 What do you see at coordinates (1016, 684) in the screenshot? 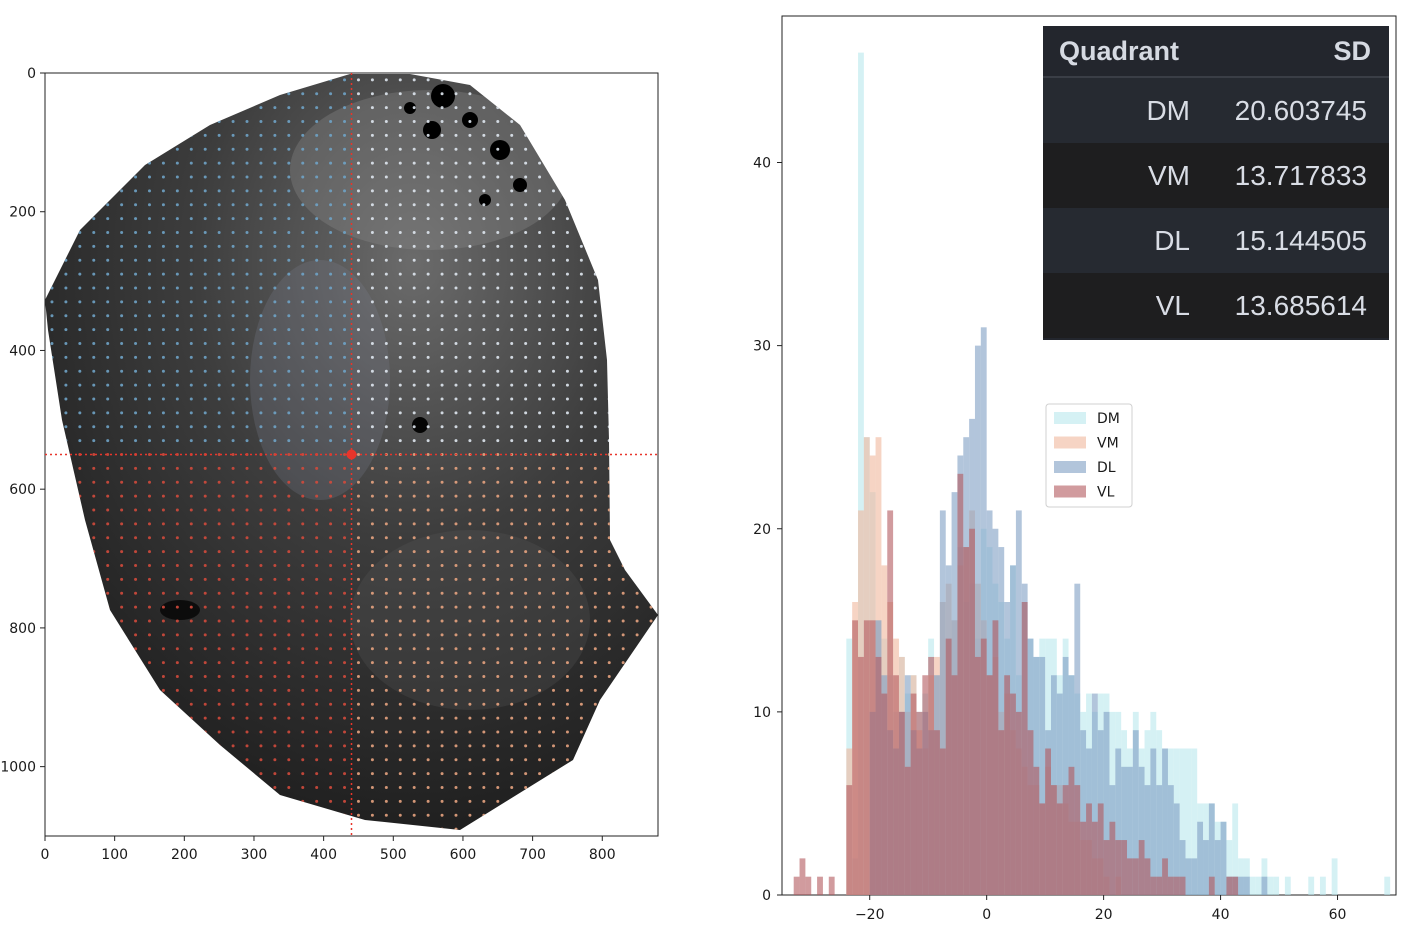
I see `series-vl` at bounding box center [1016, 684].